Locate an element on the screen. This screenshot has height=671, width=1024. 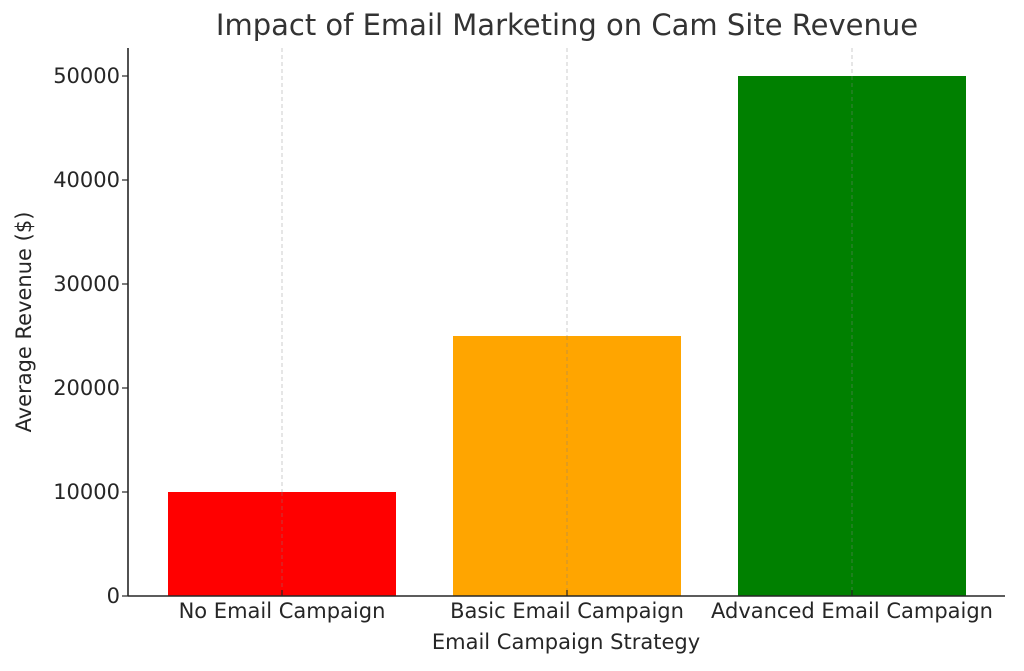
bar-basic-email-campaign is located at coordinates (567, 466).